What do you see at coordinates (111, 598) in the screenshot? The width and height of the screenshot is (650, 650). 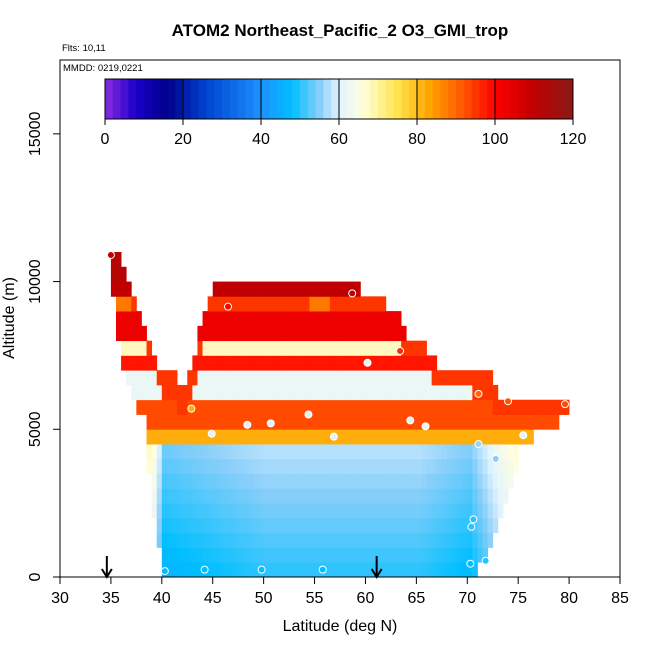 I see `x-tick-label: 35` at bounding box center [111, 598].